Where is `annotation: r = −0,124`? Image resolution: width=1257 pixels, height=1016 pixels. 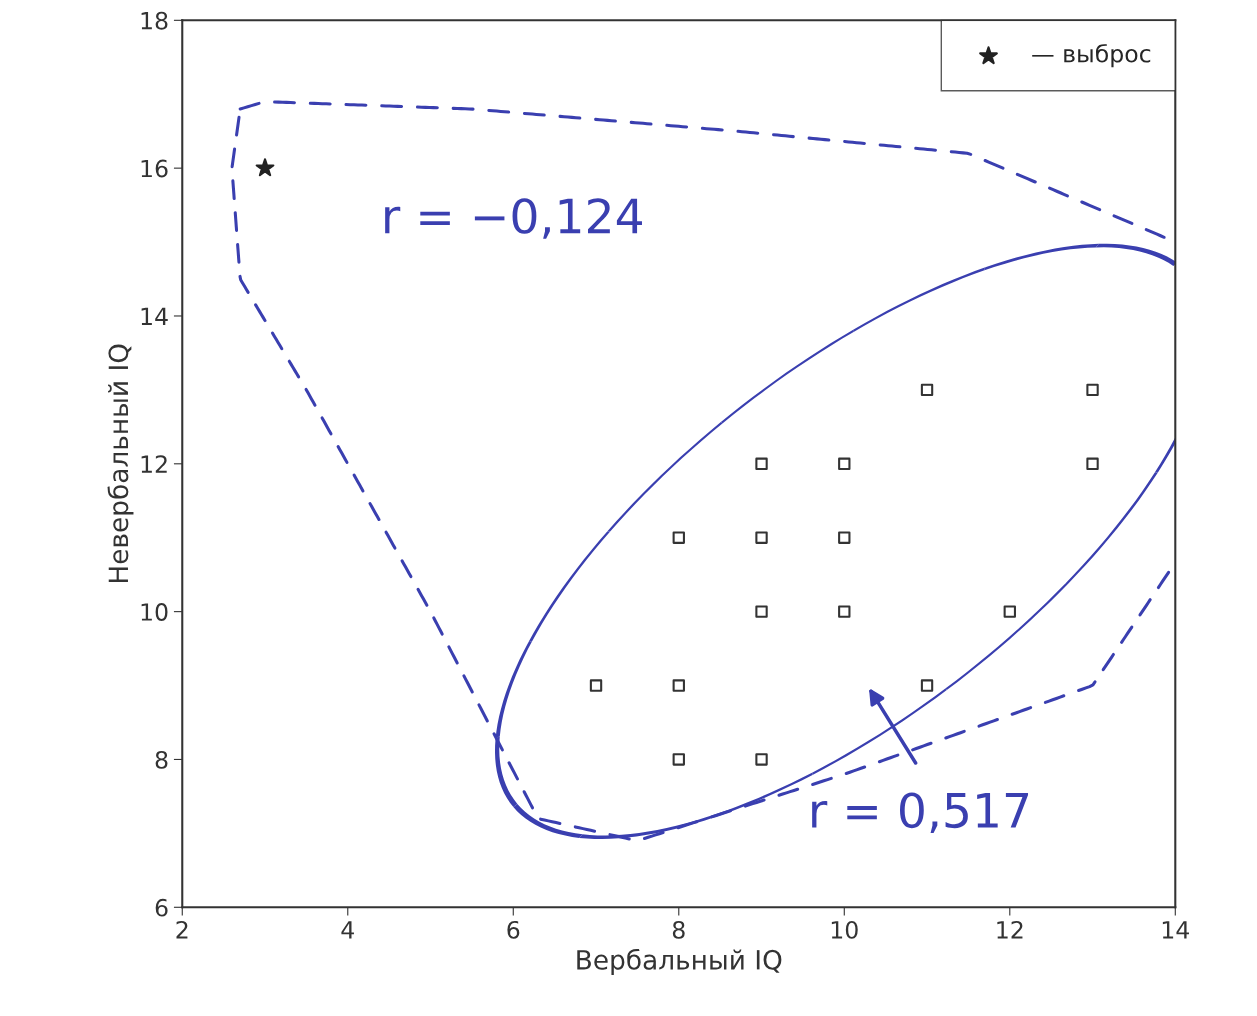 annotation: r = −0,124 is located at coordinates (513, 218).